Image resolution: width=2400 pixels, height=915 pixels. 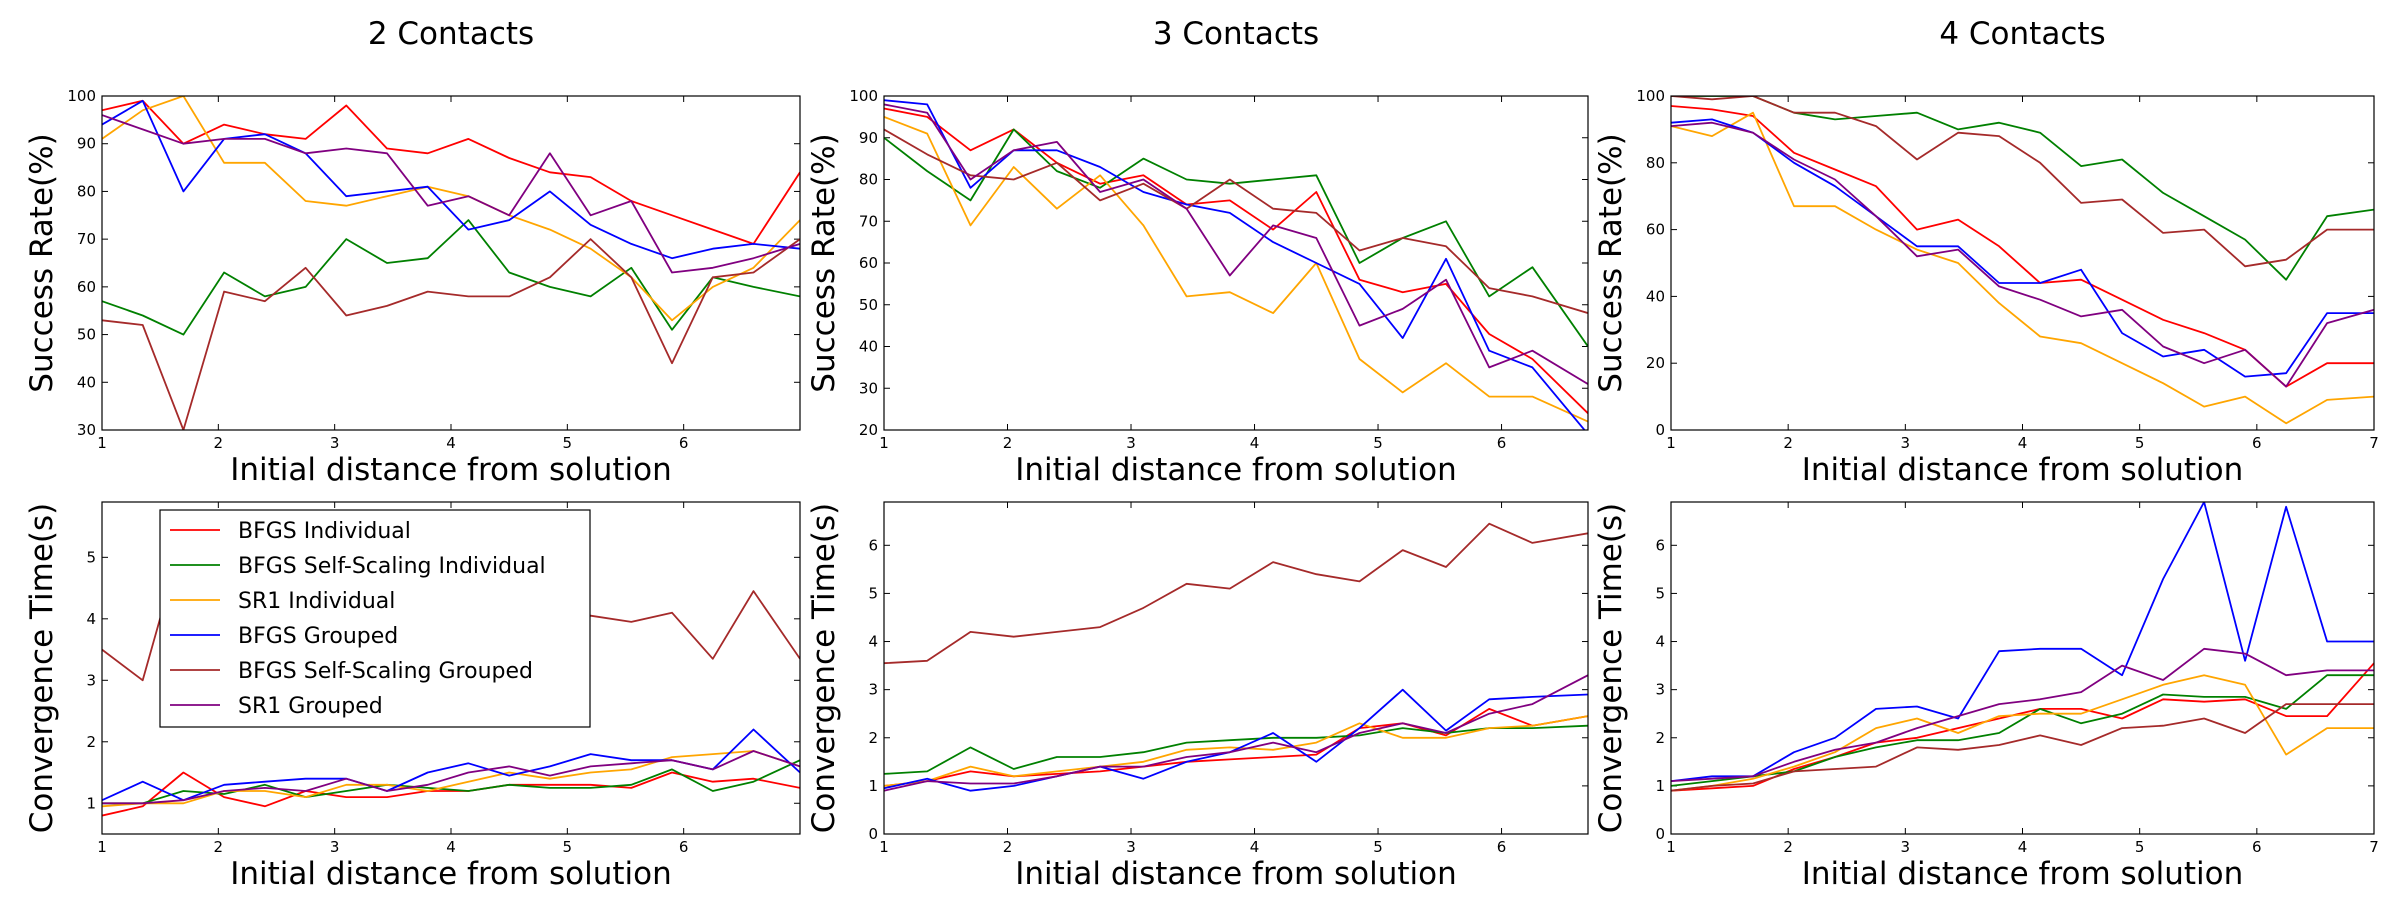 What do you see at coordinates (873, 545) in the screenshot?
I see `y-tick-label: 6` at bounding box center [873, 545].